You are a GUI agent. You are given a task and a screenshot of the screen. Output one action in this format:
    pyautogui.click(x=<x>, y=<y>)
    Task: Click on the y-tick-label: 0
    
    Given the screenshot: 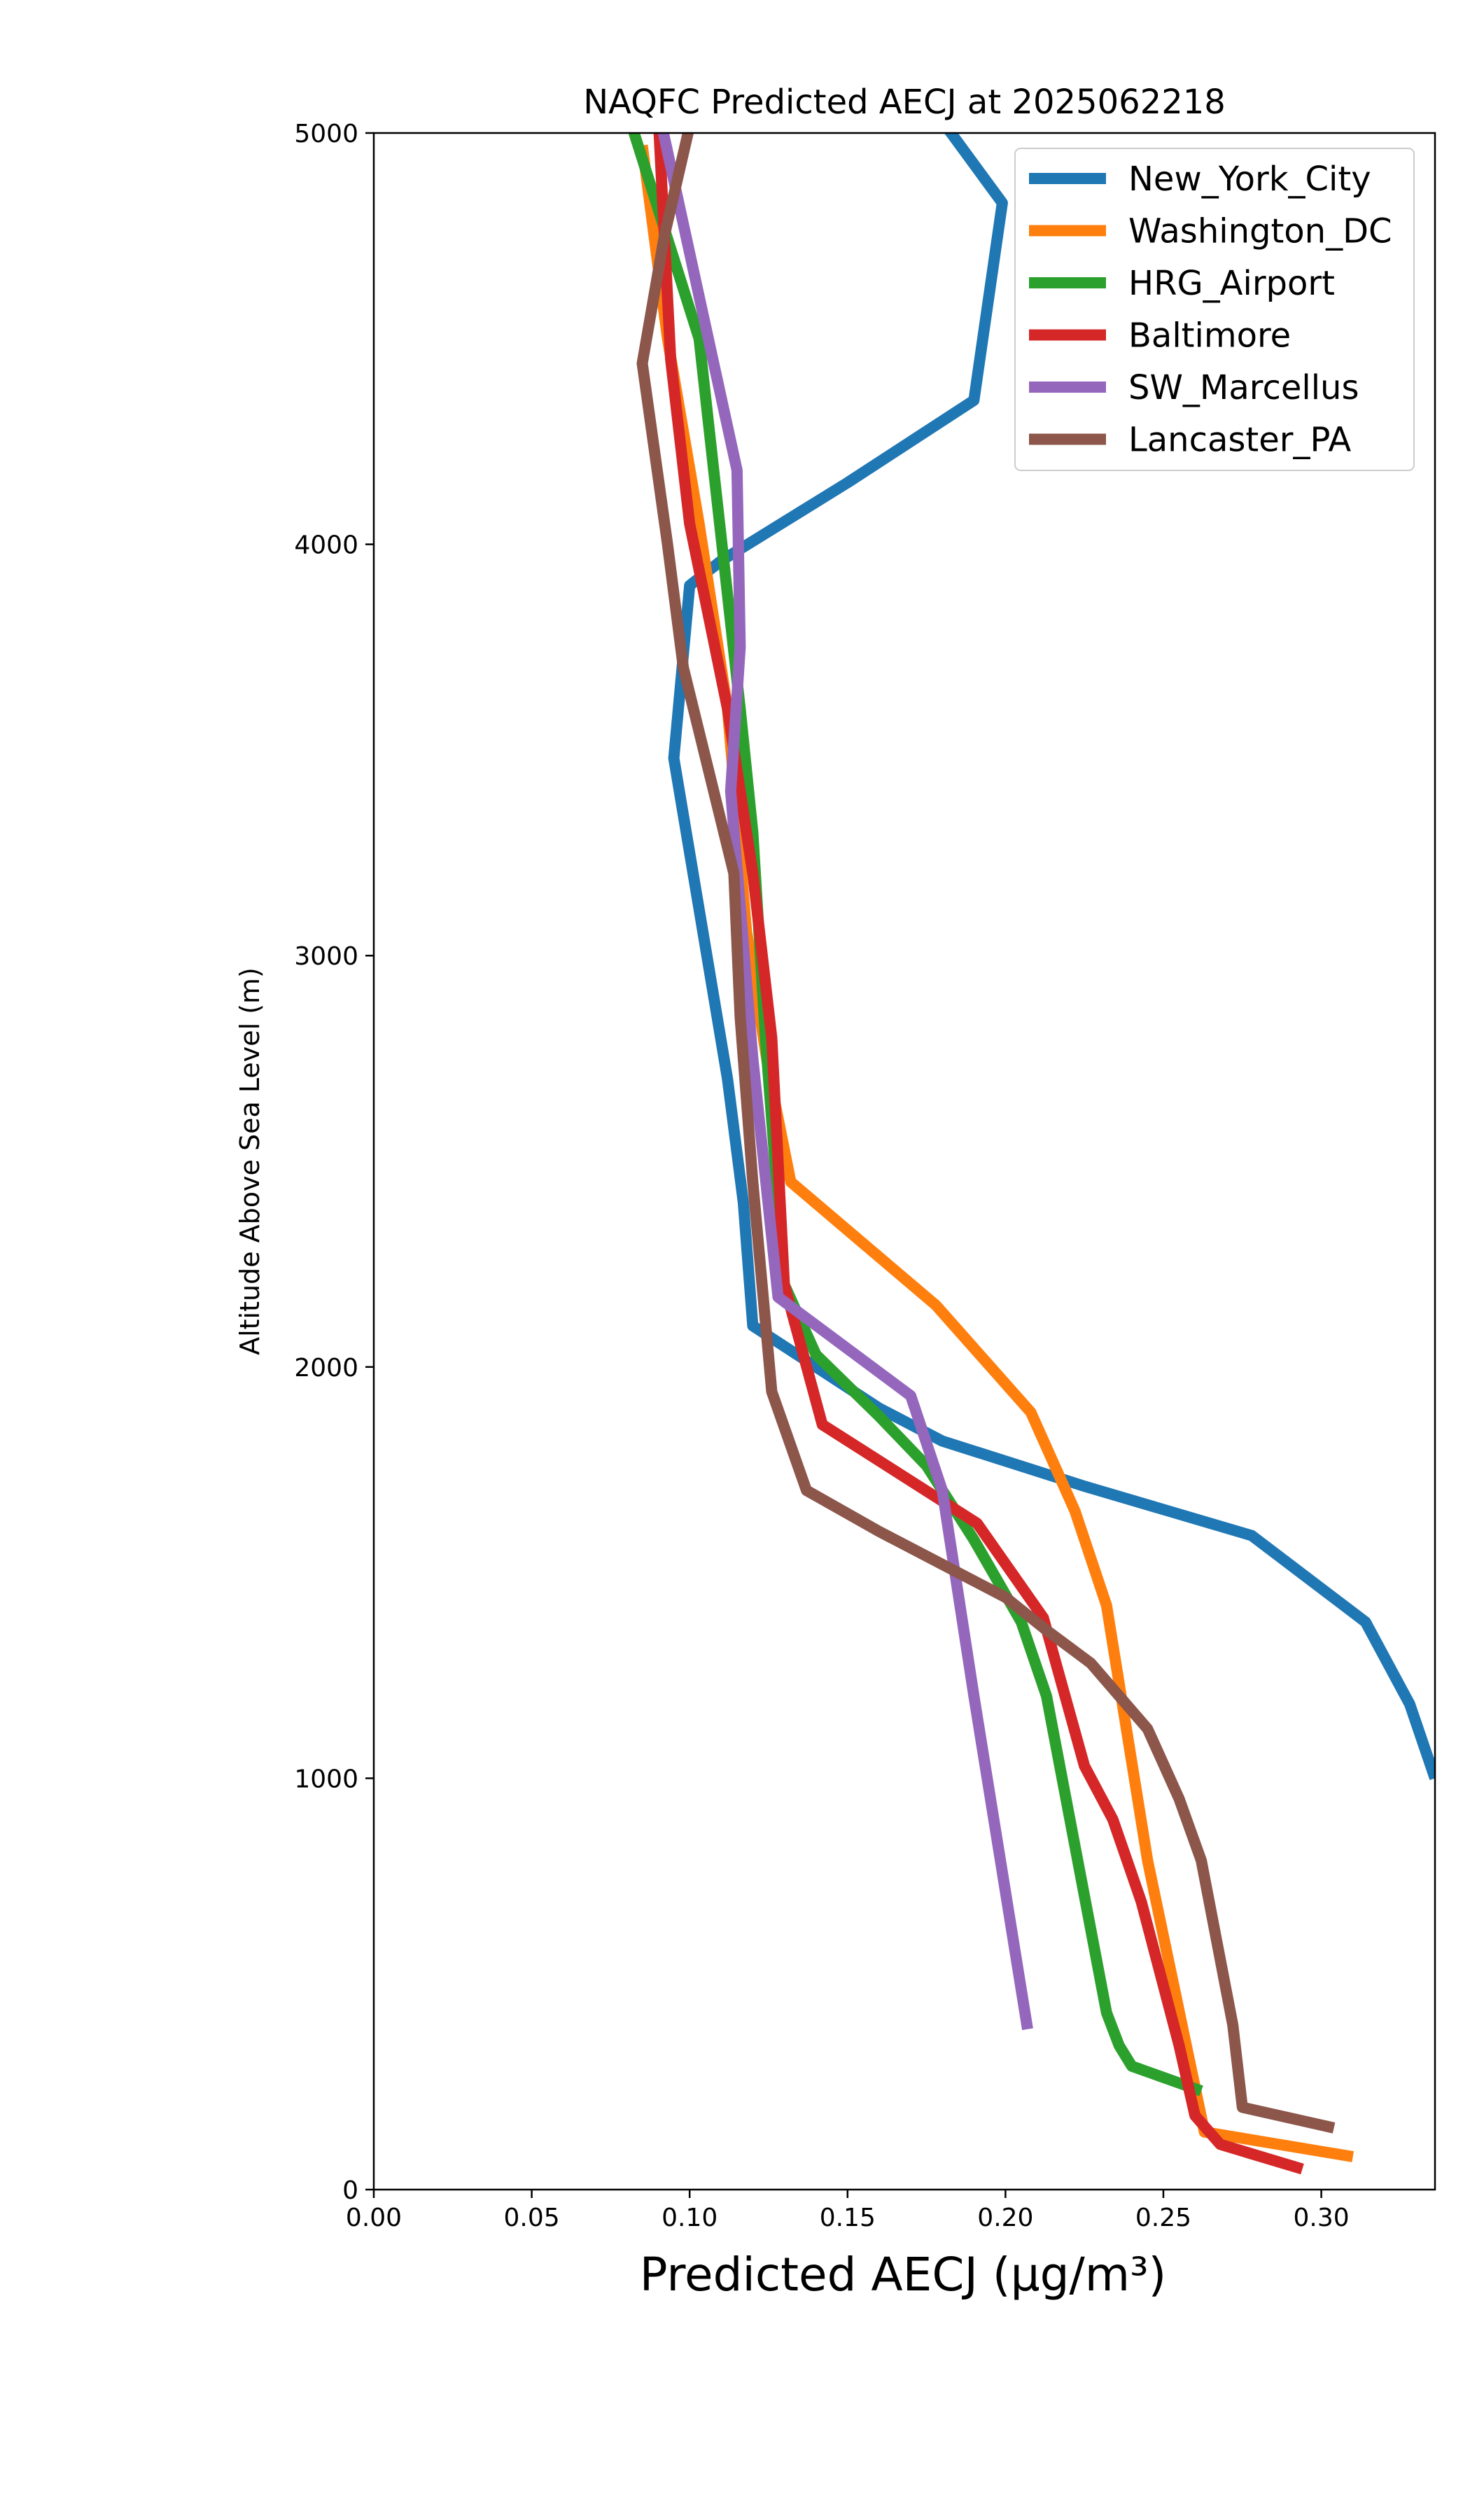 What is the action you would take?
    pyautogui.click(x=350, y=2190)
    